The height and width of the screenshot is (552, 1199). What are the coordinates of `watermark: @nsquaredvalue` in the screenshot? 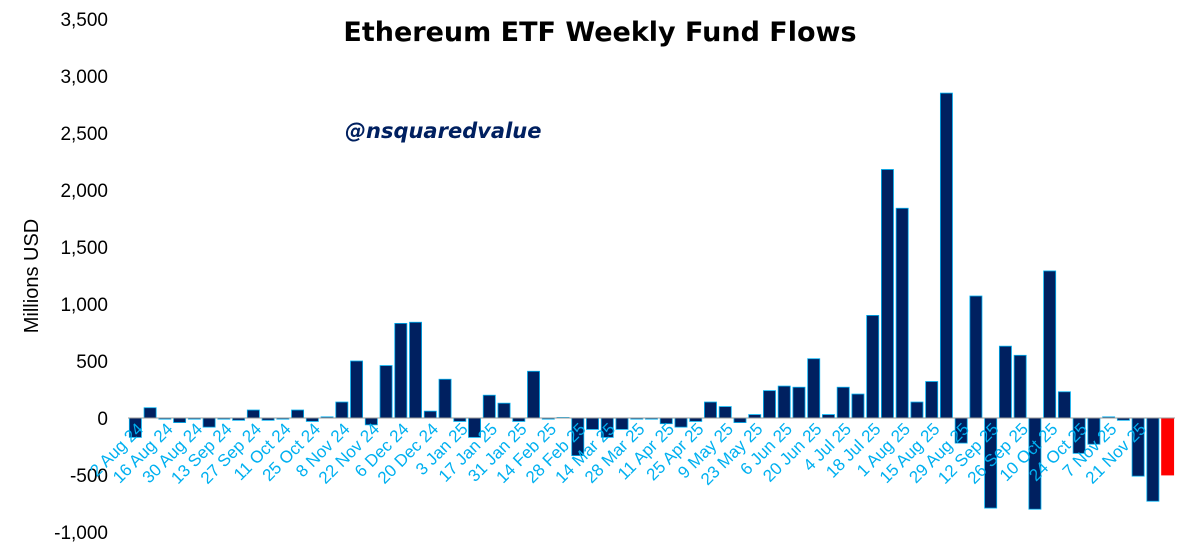 It's located at (443, 131).